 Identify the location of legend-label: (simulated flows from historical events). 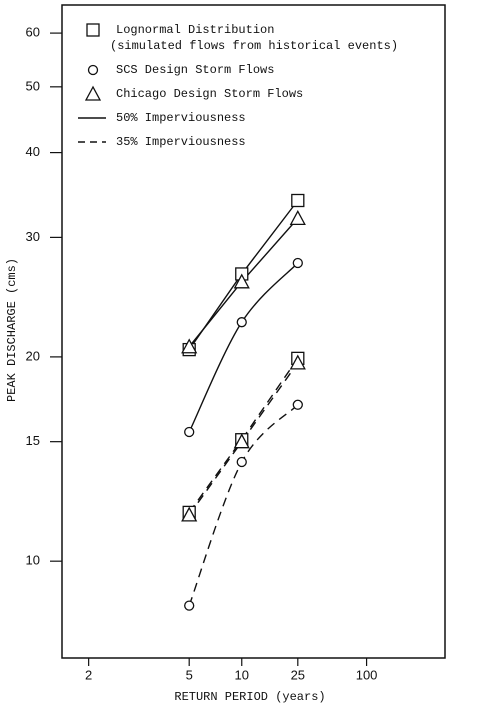
(254, 46).